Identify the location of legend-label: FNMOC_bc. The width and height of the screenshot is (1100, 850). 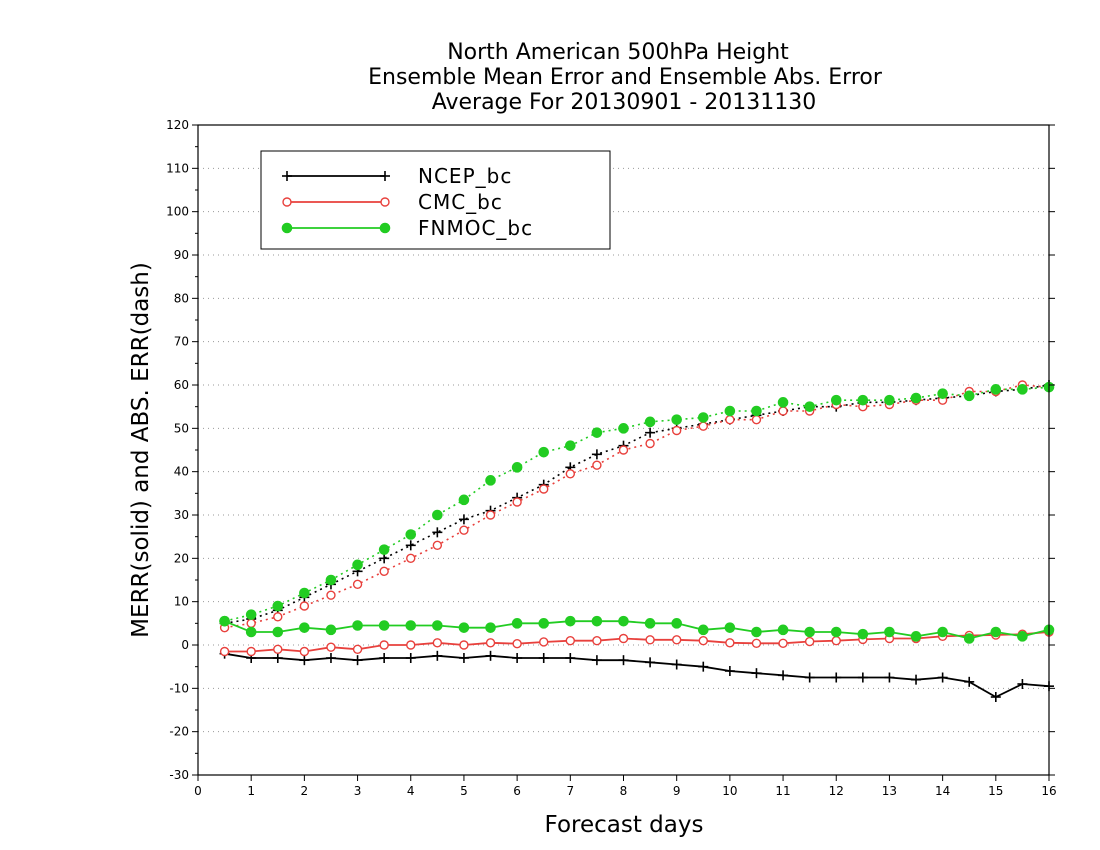
(475, 228).